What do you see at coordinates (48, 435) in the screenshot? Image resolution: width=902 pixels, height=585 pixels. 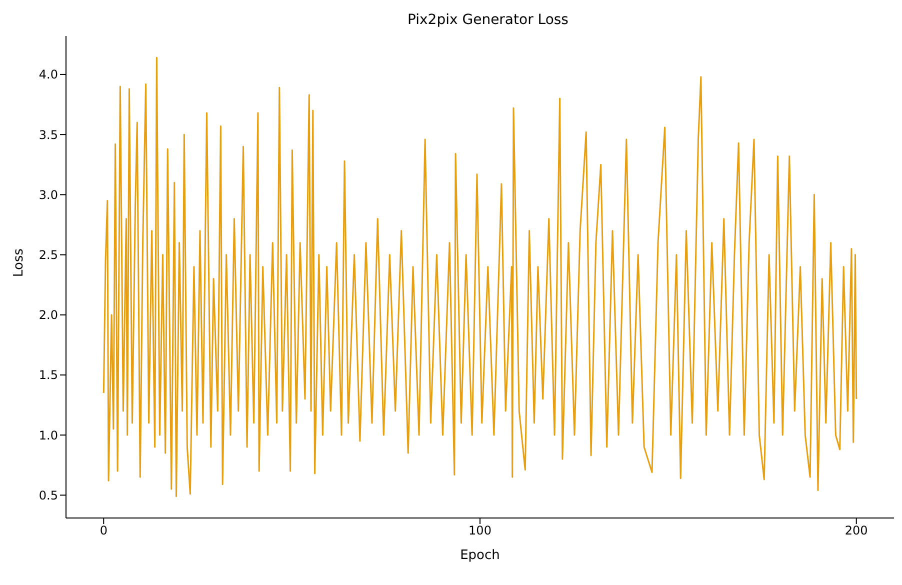 I see `y-tick-label: 1.0` at bounding box center [48, 435].